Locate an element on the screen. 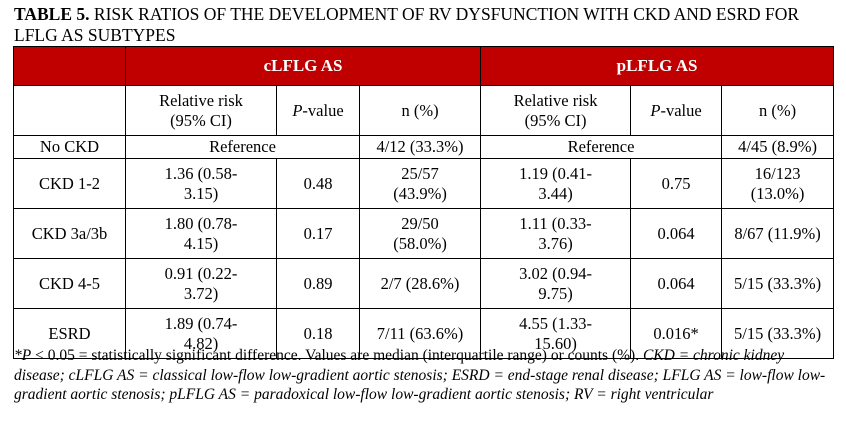  relative-risk-cell: 1.89 (0.74- 4.82) is located at coordinates (201, 333).